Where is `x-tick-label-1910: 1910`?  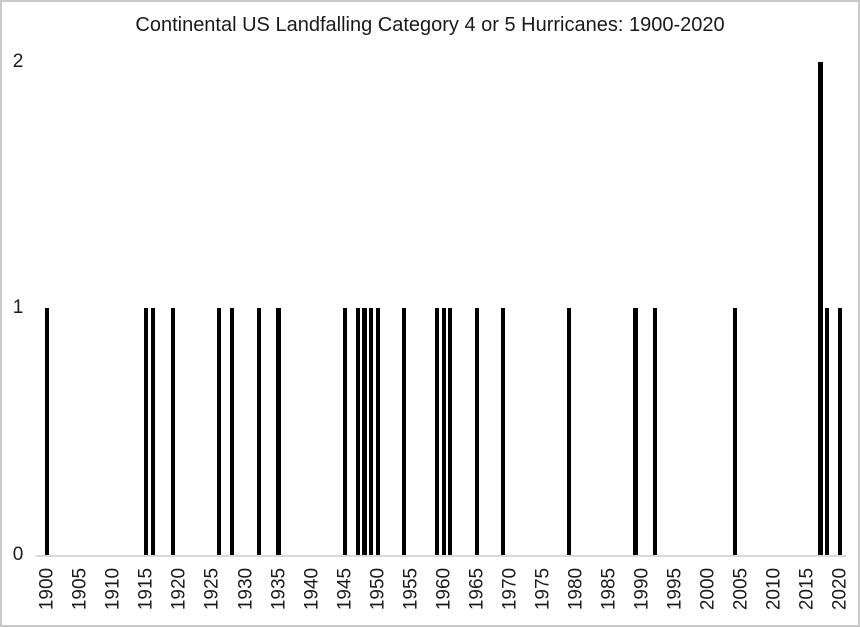 x-tick-label-1910: 1910 is located at coordinates (113, 589).